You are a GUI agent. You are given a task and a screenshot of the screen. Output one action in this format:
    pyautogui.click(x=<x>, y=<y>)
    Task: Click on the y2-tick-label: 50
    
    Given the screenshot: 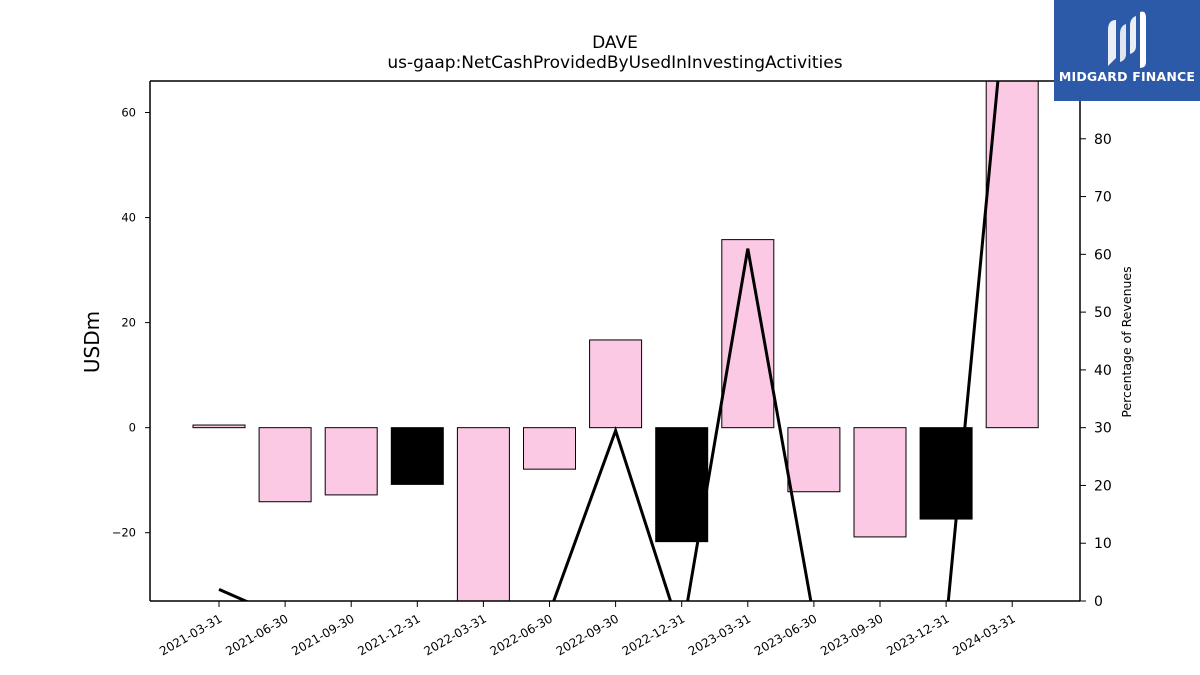 What is the action you would take?
    pyautogui.click(x=1103, y=313)
    